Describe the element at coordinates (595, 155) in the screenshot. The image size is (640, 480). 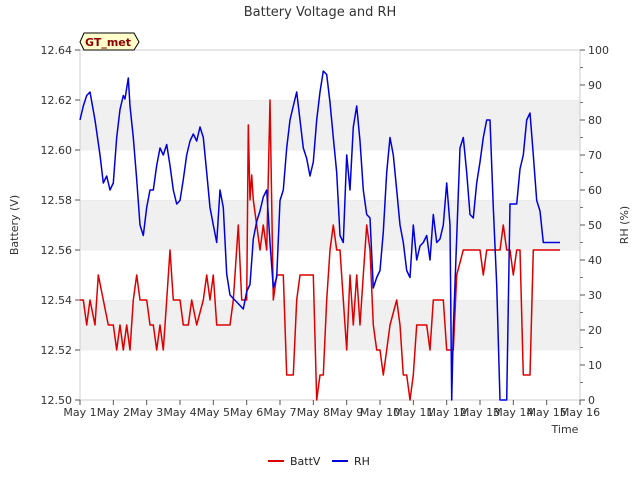
I see `y-right-tick-label: 70` at that location.